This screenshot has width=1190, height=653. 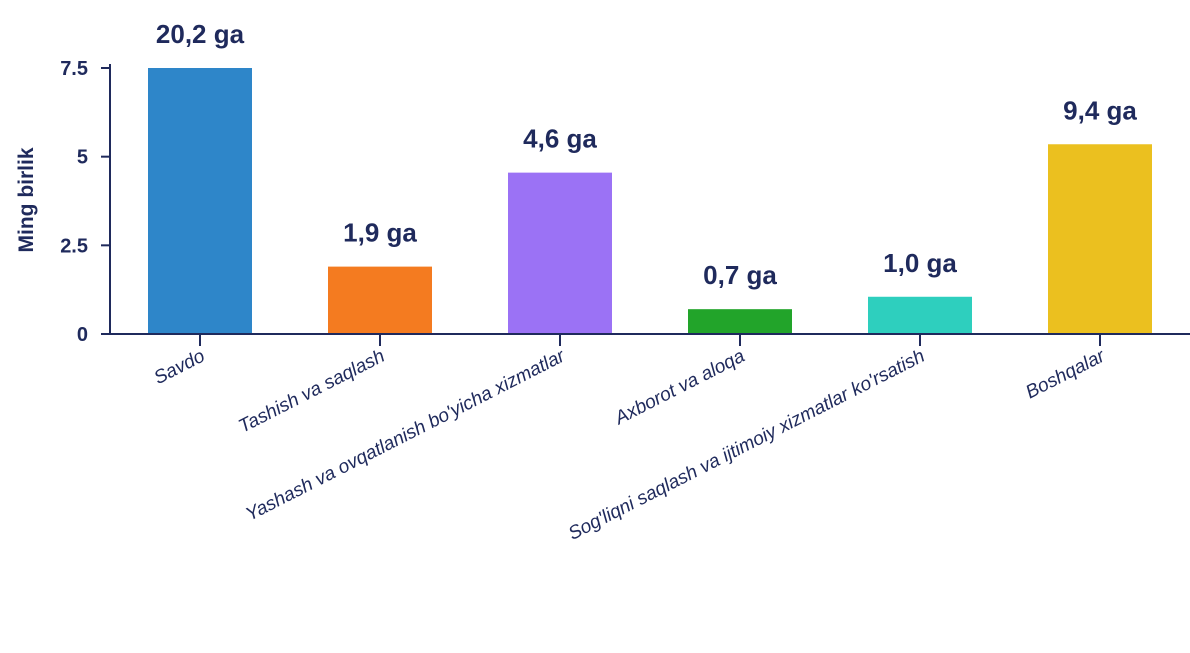 I want to click on y-tick-label: 5, so click(x=82, y=158).